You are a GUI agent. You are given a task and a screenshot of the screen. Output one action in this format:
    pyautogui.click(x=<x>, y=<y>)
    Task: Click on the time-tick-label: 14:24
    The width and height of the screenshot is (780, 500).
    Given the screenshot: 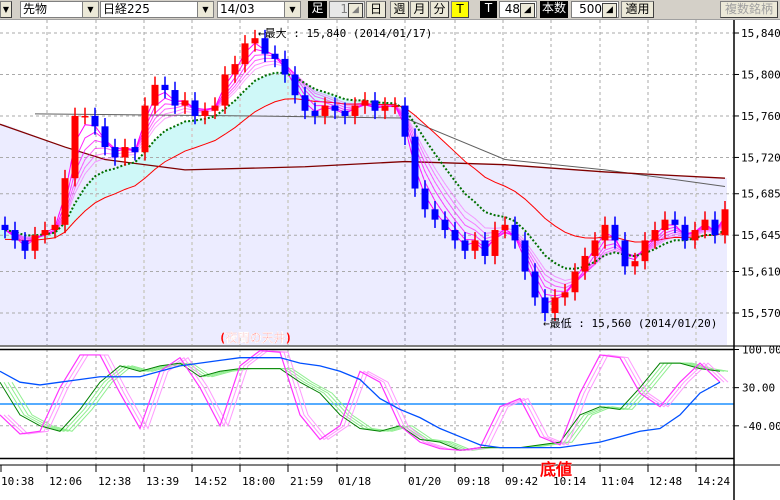 What is the action you would take?
    pyautogui.click(x=713, y=481)
    